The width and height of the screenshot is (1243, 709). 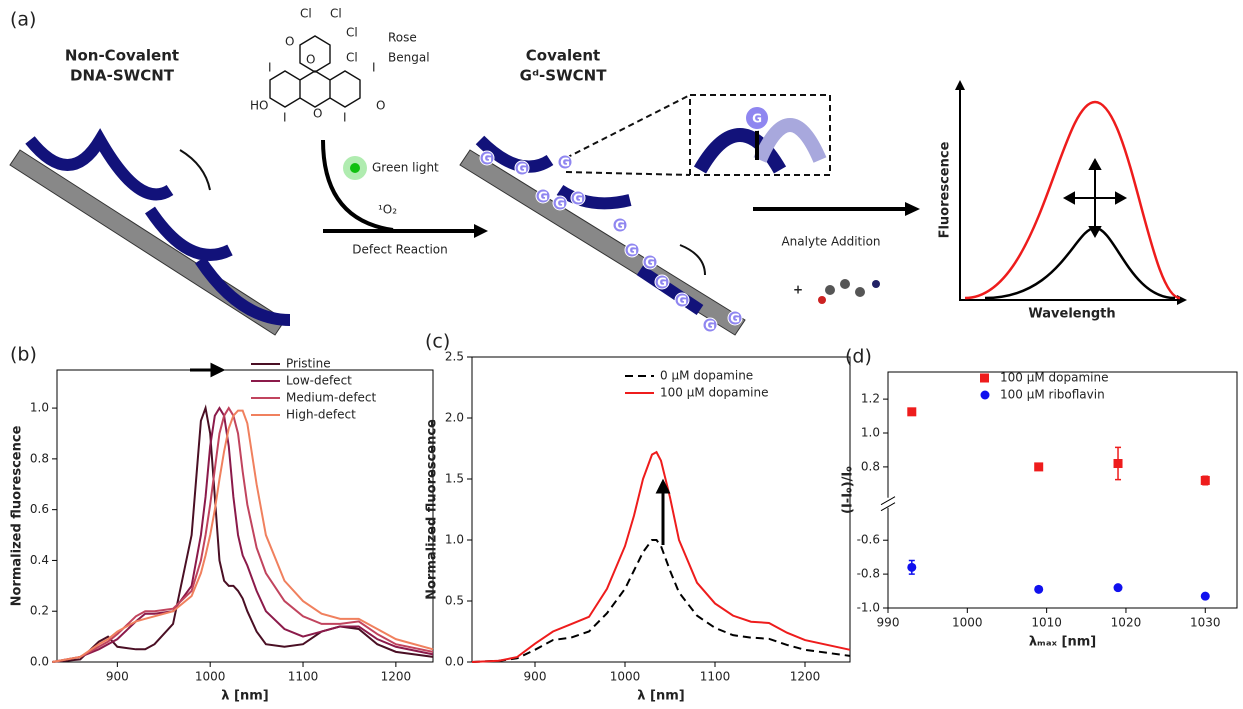 I want to click on increase-arrow, so click(x=663, y=511).